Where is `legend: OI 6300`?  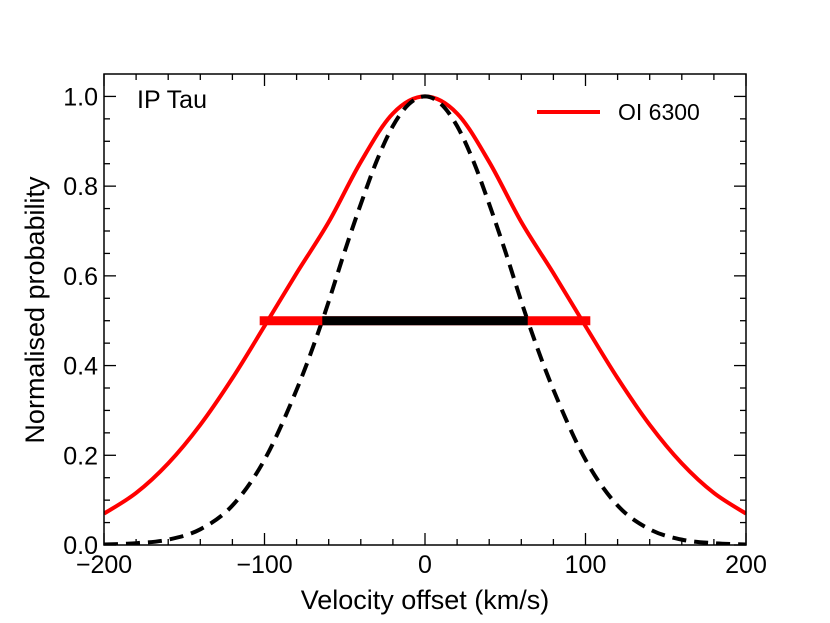
legend: OI 6300 is located at coordinates (618, 112).